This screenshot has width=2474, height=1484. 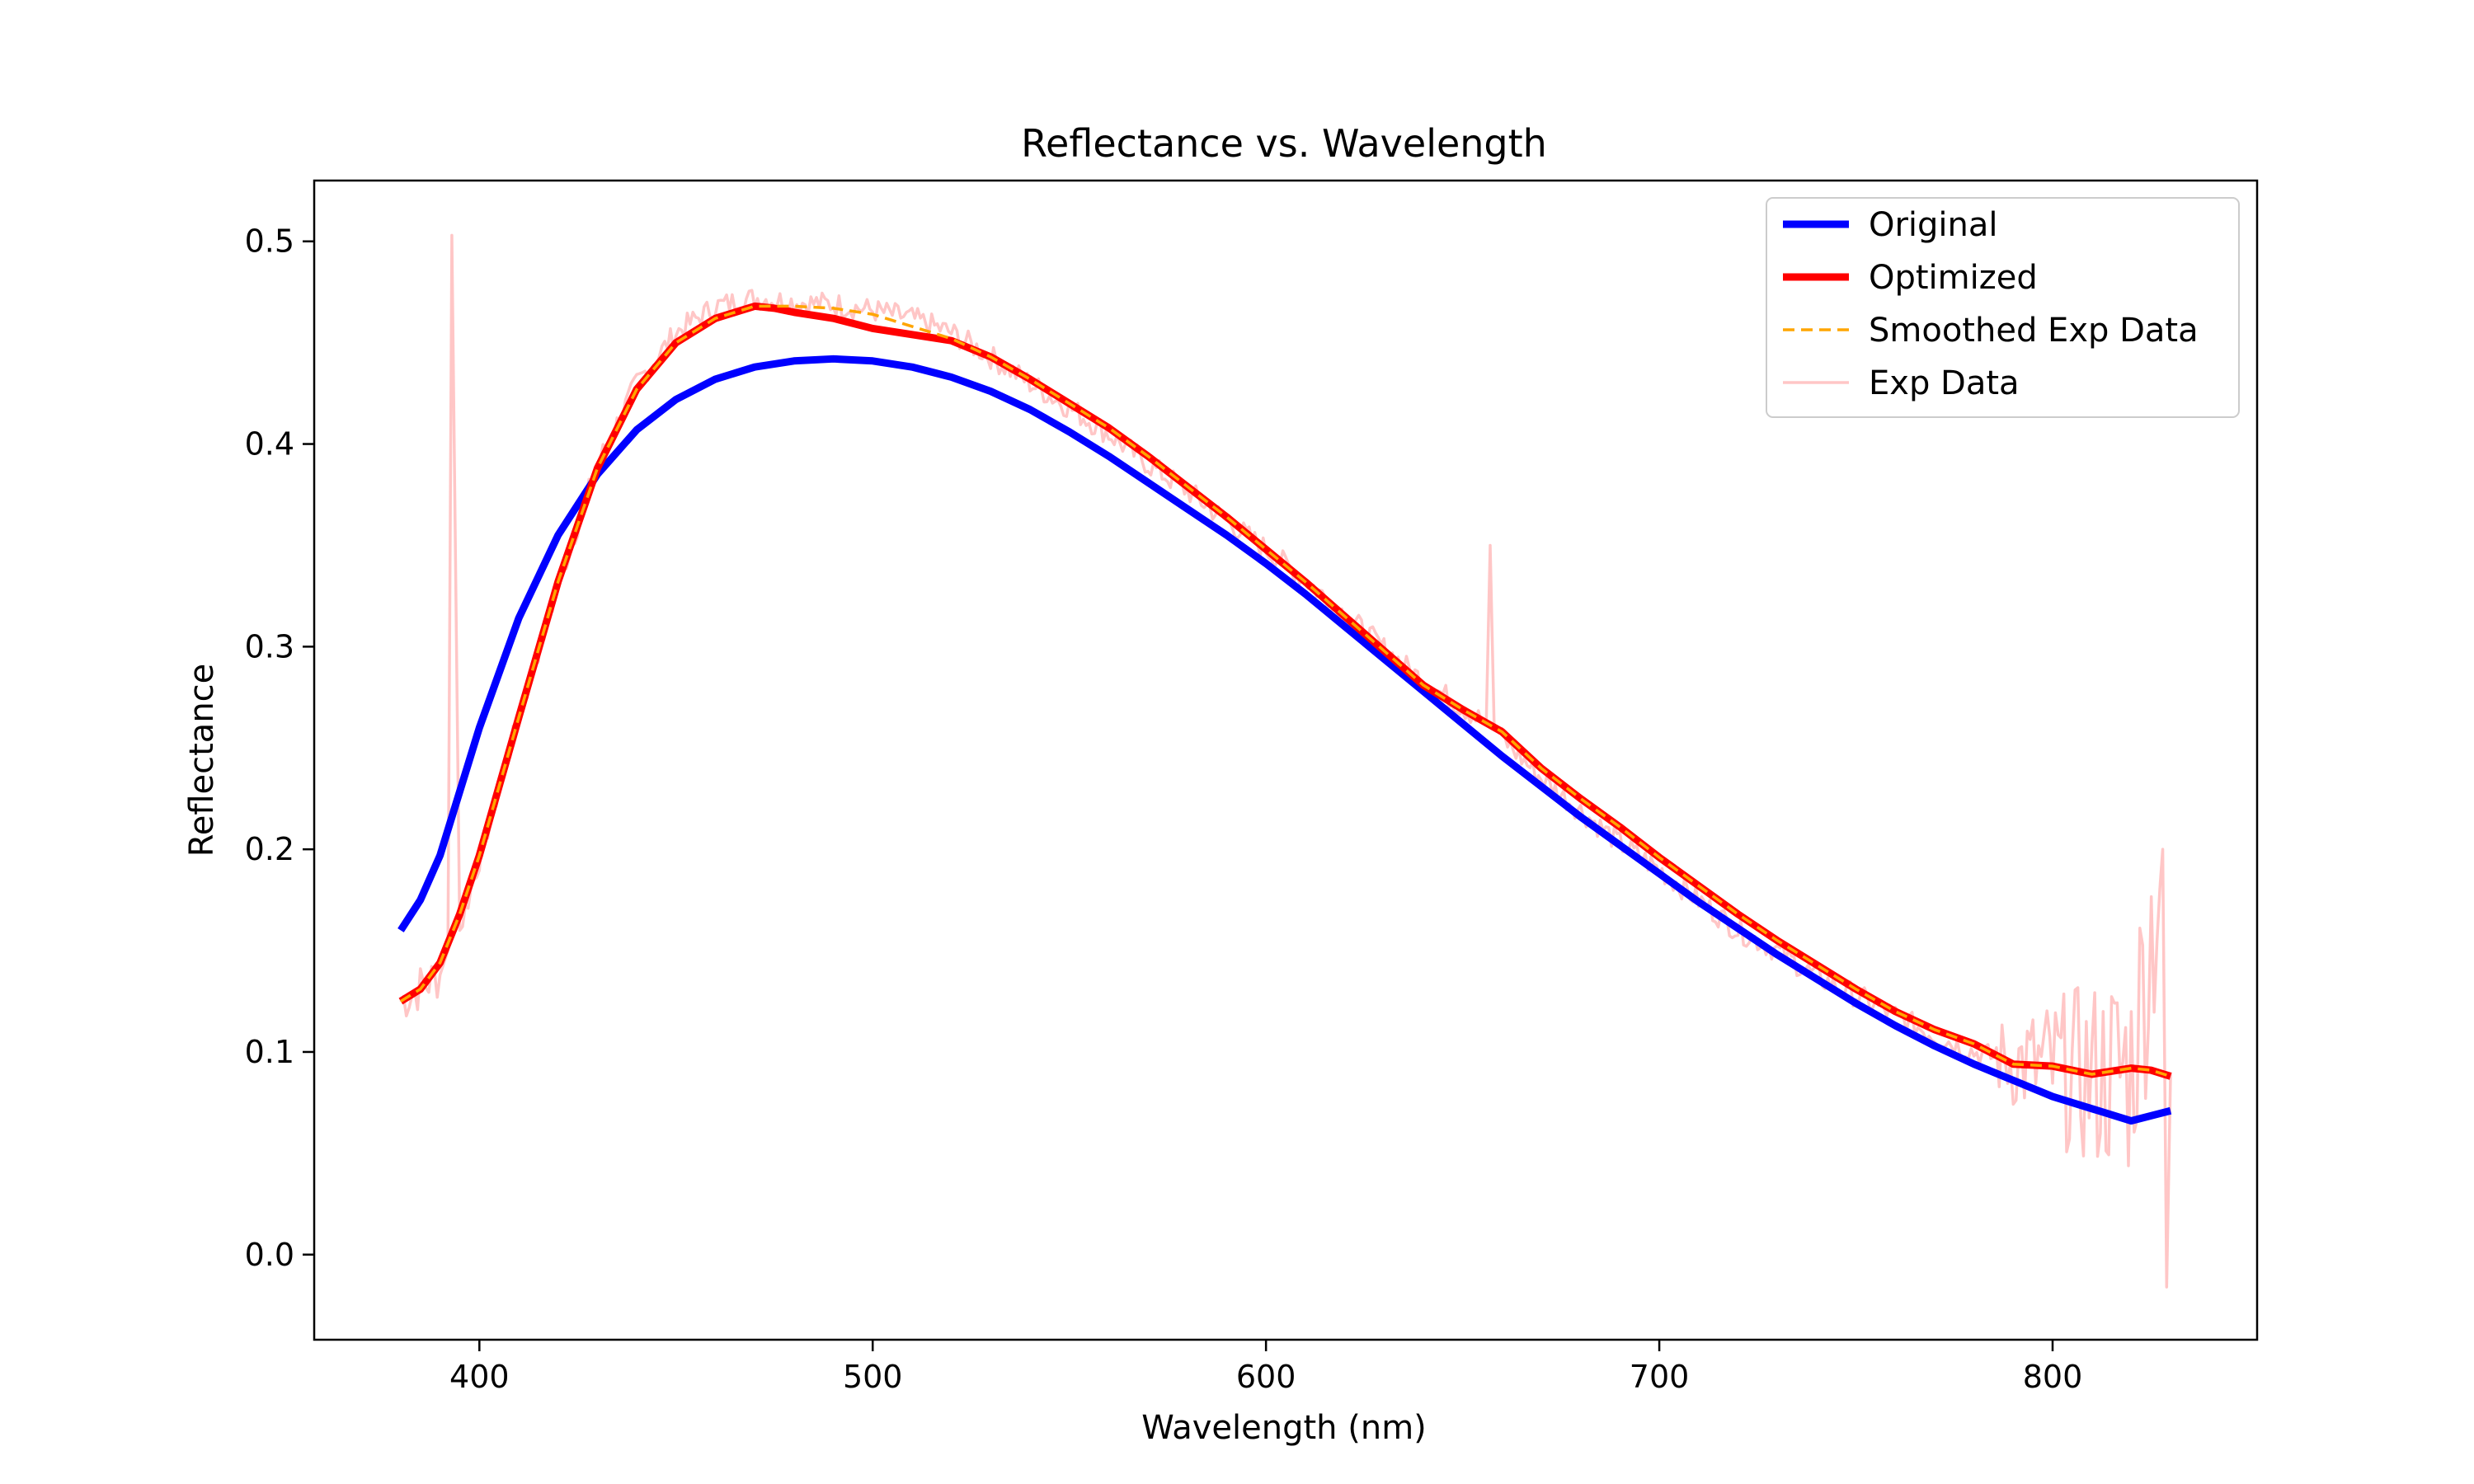 I want to click on x-axis-label: Wavelength (nm), so click(x=1284, y=1428).